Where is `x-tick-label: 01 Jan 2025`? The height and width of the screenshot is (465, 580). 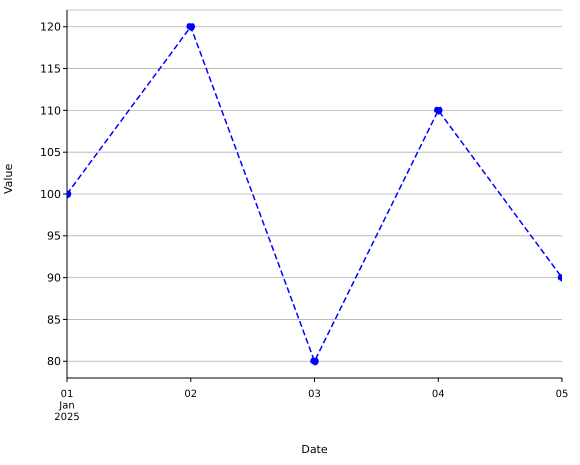
x-tick-label: 01 Jan 2025 is located at coordinates (67, 406).